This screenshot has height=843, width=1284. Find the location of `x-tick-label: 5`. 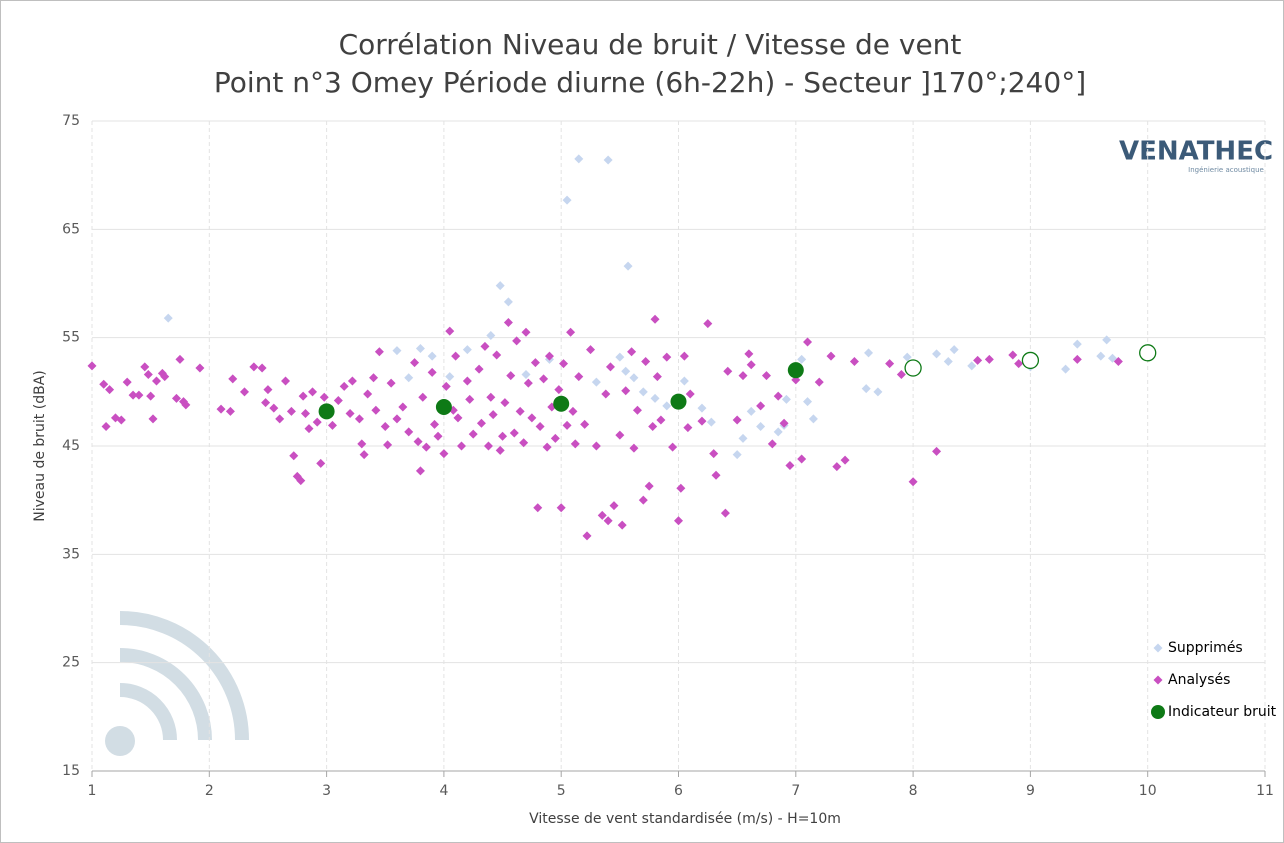

x-tick-label: 5 is located at coordinates (561, 791).